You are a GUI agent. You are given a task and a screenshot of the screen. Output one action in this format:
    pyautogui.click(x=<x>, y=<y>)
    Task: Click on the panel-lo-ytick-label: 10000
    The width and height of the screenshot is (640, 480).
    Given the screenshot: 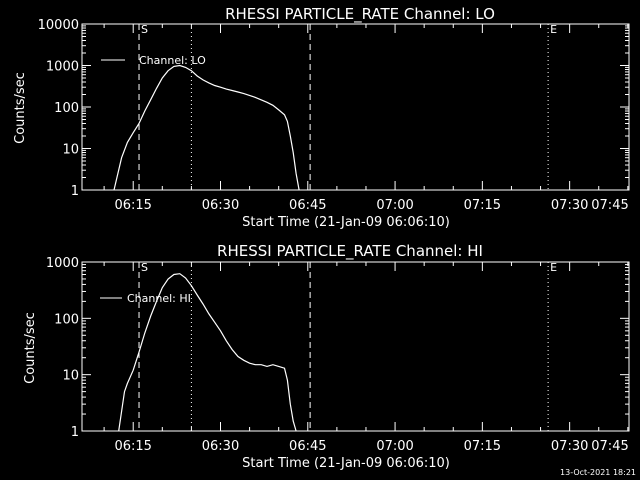 What is the action you would take?
    pyautogui.click(x=58, y=25)
    